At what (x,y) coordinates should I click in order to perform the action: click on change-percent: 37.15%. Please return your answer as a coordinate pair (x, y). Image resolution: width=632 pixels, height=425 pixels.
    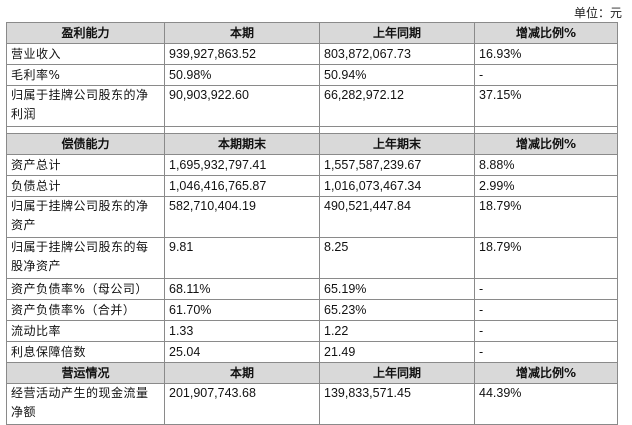
    Looking at the image, I should click on (546, 106).